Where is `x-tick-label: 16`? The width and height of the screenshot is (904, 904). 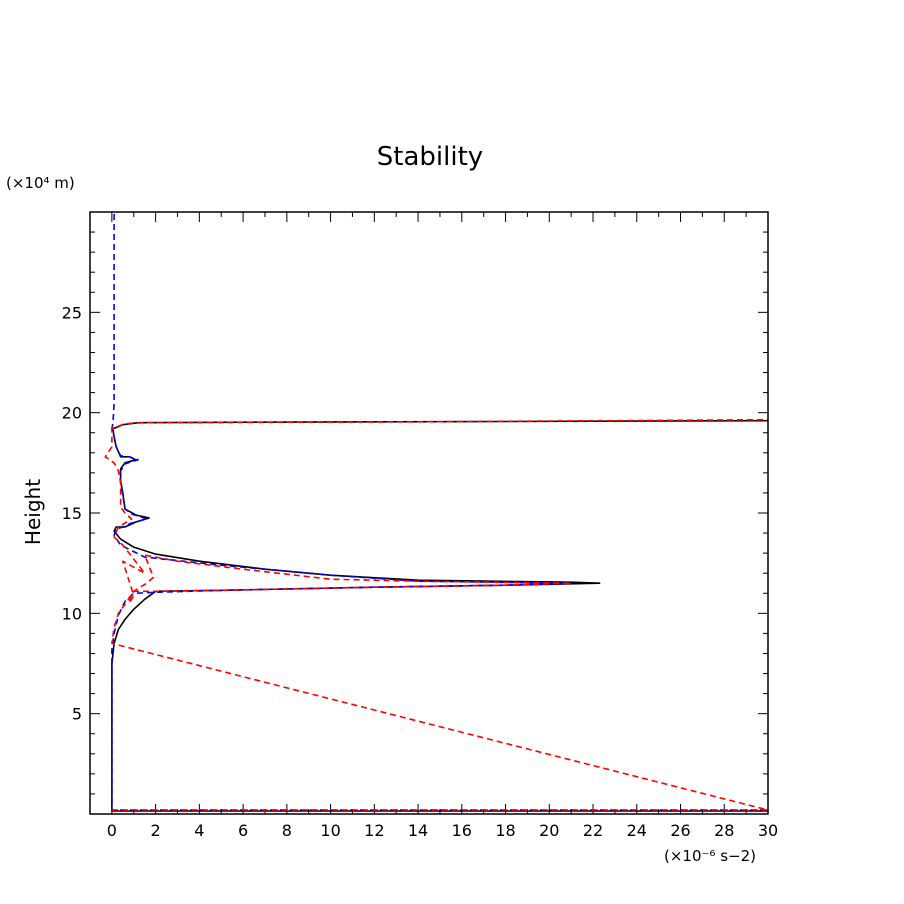
x-tick-label: 16 is located at coordinates (462, 830).